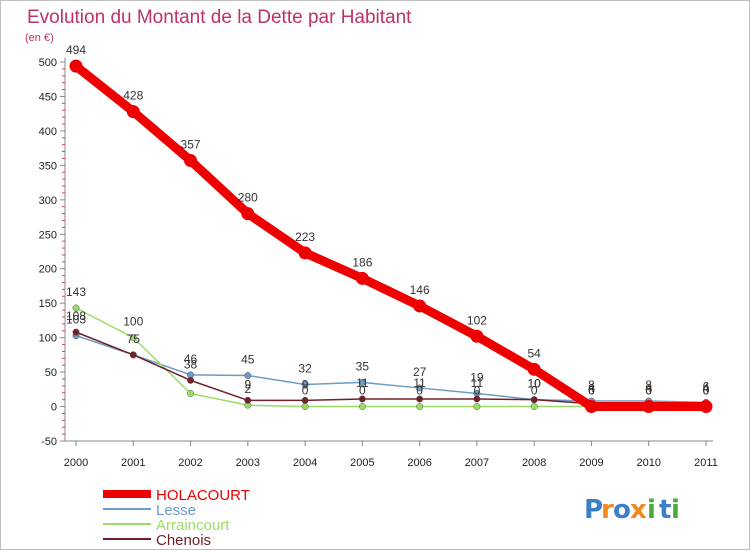 The height and width of the screenshot is (551, 750). Describe the element at coordinates (51, 373) in the screenshot. I see `y-tick-label: 50` at that location.